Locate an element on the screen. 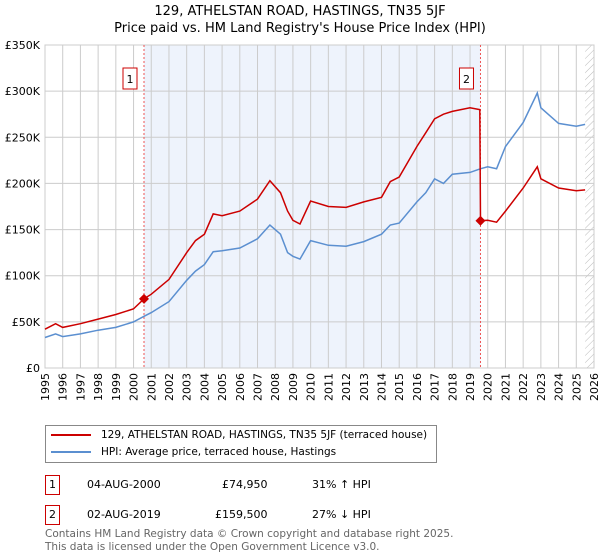 The image size is (600, 560). x-tick-label: 2007 is located at coordinates (258, 387).